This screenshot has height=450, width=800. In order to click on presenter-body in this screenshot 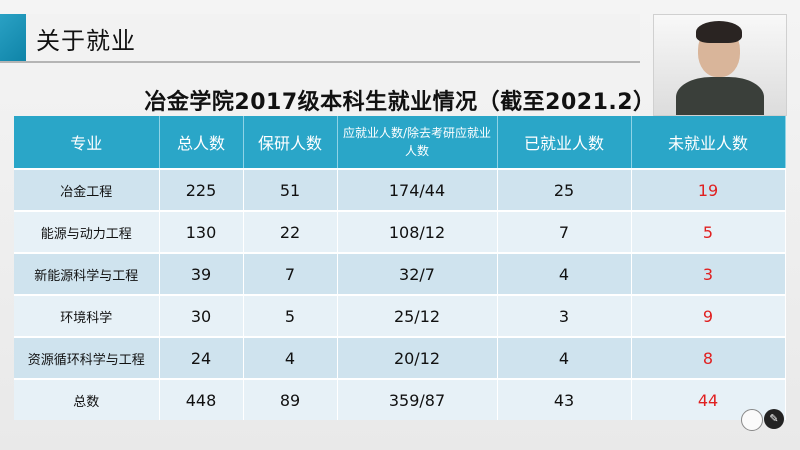, I will do `click(720, 96)`.